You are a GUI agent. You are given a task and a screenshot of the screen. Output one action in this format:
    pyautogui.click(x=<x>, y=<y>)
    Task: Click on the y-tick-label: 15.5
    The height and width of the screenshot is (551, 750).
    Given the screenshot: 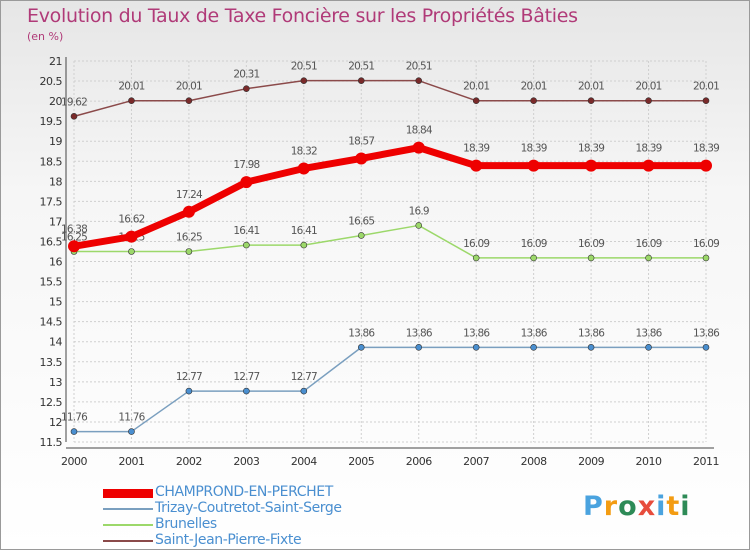 What is the action you would take?
    pyautogui.click(x=51, y=282)
    